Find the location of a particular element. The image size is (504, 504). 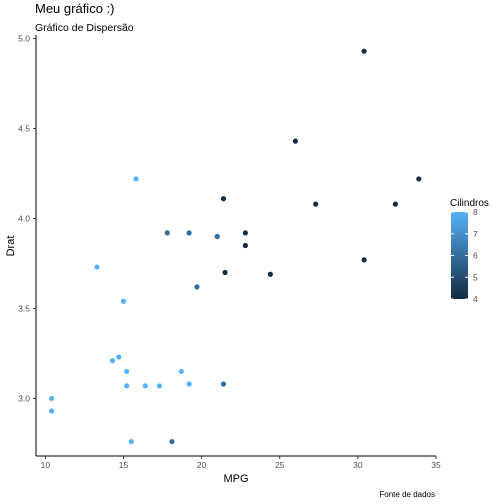

y-tick-label: 4.0 is located at coordinates (24, 219).